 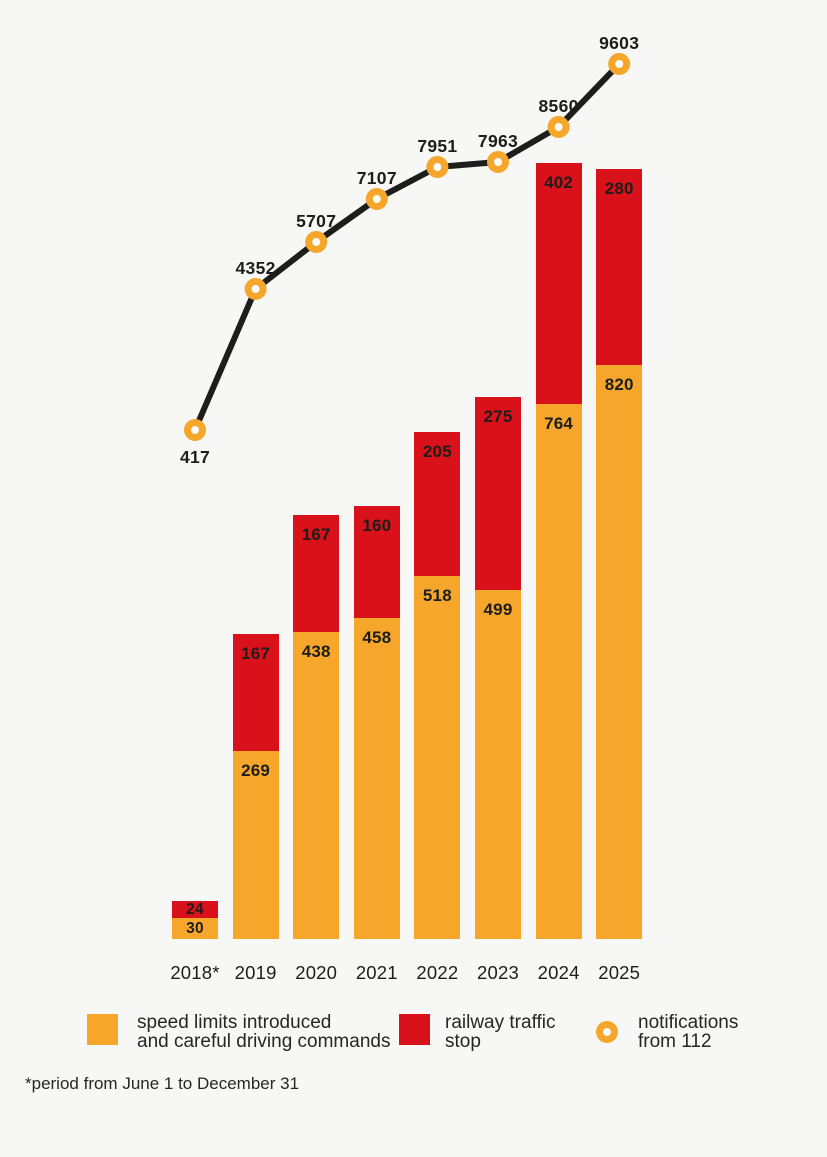 I want to click on legend-line: railway traffic, so click(x=500, y=1022).